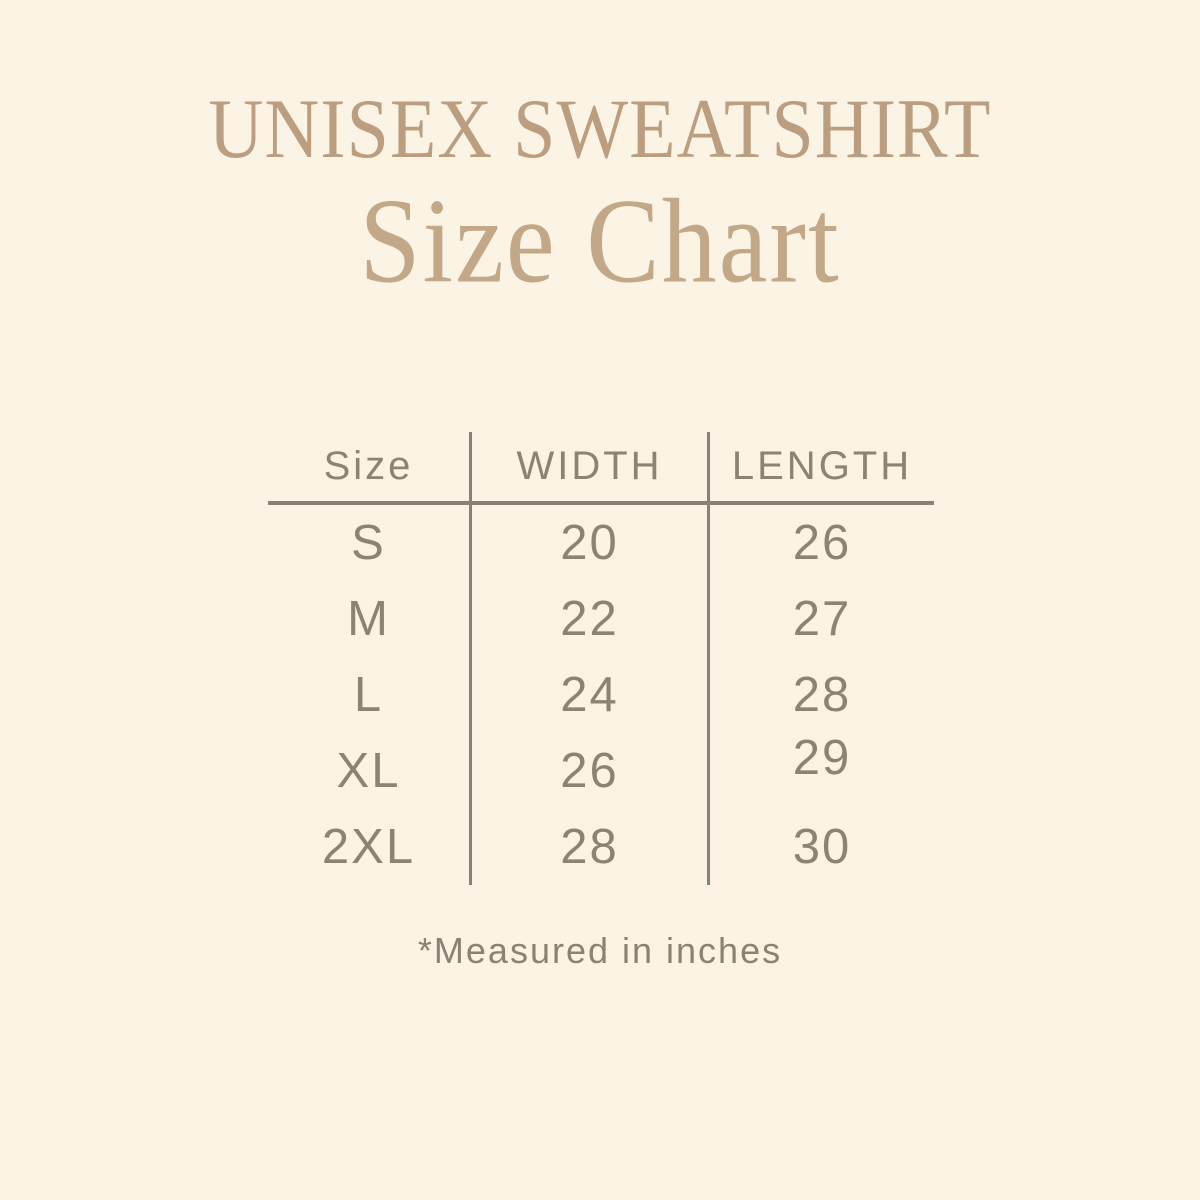 The width and height of the screenshot is (1200, 1200). What do you see at coordinates (600, 241) in the screenshot?
I see `page-subtitle: Size Chart` at bounding box center [600, 241].